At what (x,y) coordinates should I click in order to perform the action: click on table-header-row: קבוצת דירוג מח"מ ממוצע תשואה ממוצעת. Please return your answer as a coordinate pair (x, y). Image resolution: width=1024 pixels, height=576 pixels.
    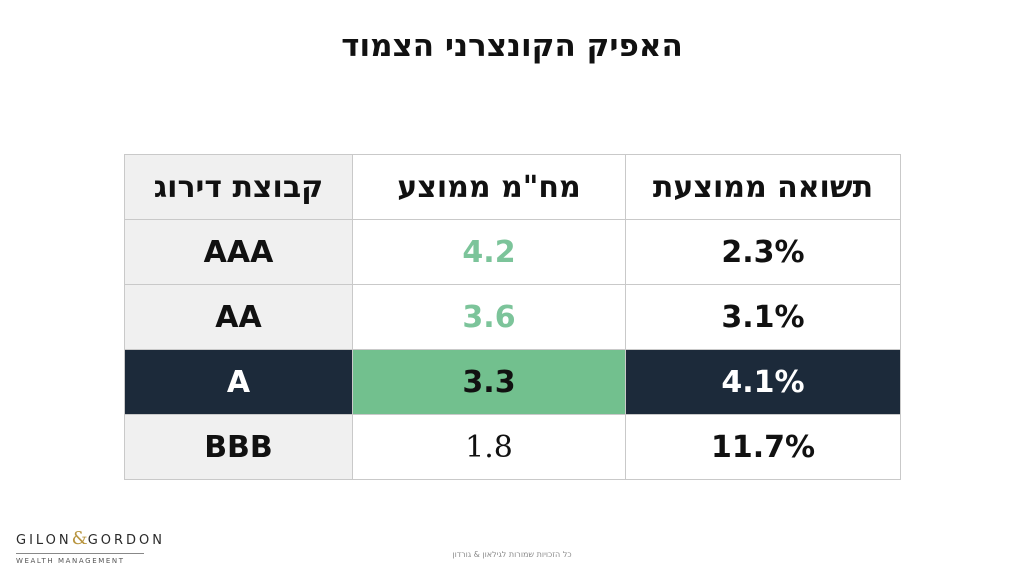
    Looking at the image, I should click on (512, 187).